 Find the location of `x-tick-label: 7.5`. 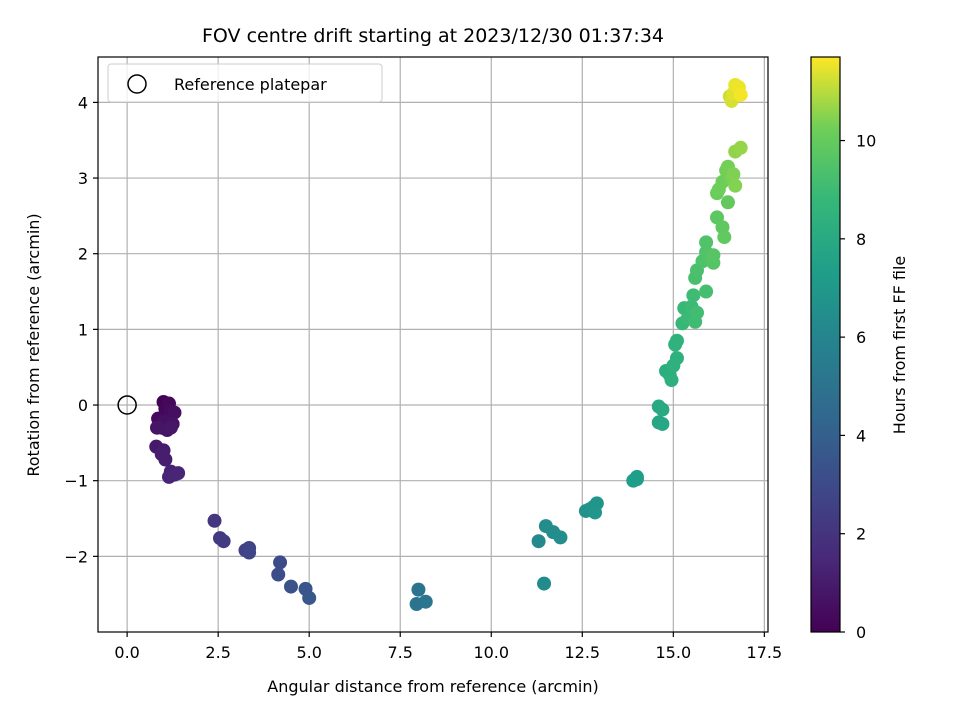

x-tick-label: 7.5 is located at coordinates (400, 652).